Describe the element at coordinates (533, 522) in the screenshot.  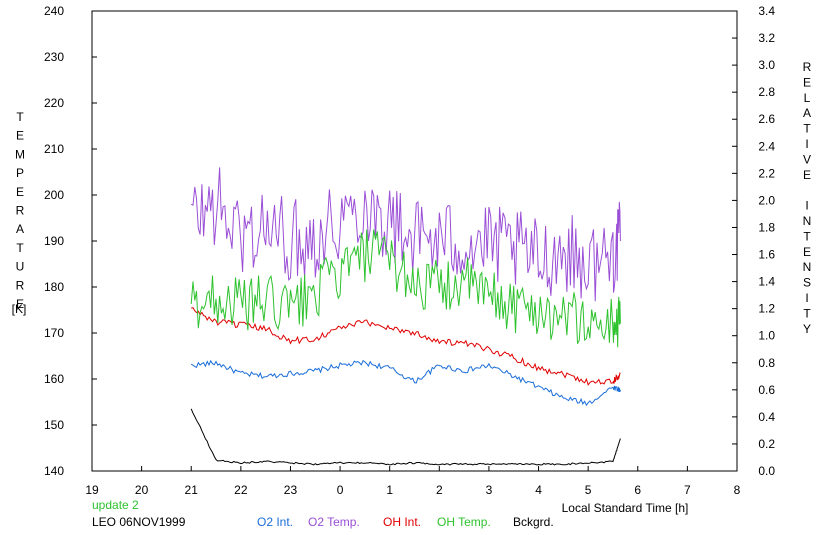
I see `legend-entry: Bckgrd.` at that location.